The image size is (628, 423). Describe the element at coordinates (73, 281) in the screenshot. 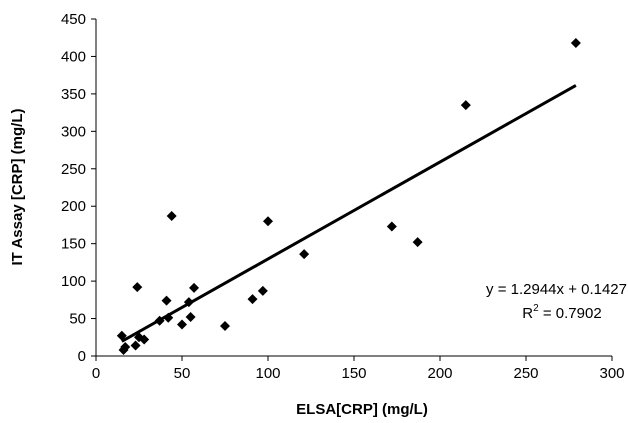

I see `y-tick-label: 100` at that location.